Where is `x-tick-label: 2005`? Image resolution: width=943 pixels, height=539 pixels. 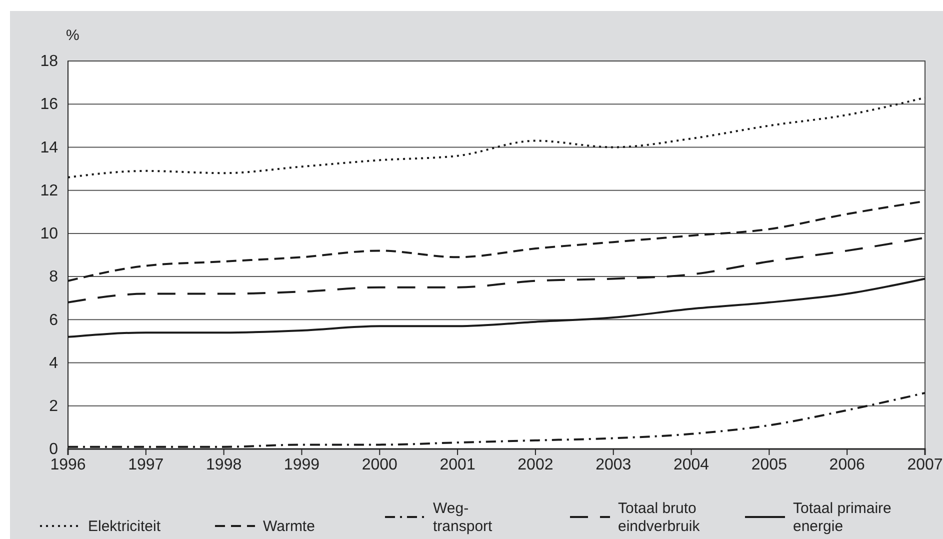
x-tick-label: 2005 is located at coordinates (769, 465).